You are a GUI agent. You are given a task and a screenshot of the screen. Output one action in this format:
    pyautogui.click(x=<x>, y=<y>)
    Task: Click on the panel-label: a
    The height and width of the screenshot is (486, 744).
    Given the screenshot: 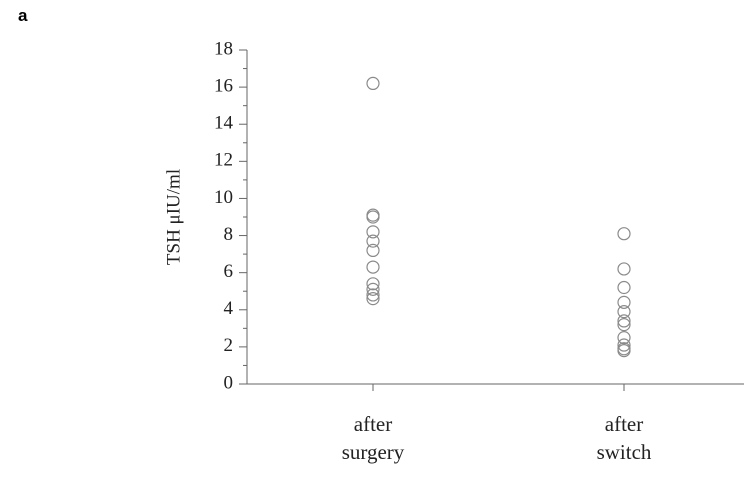 What is the action you would take?
    pyautogui.click(x=23, y=15)
    